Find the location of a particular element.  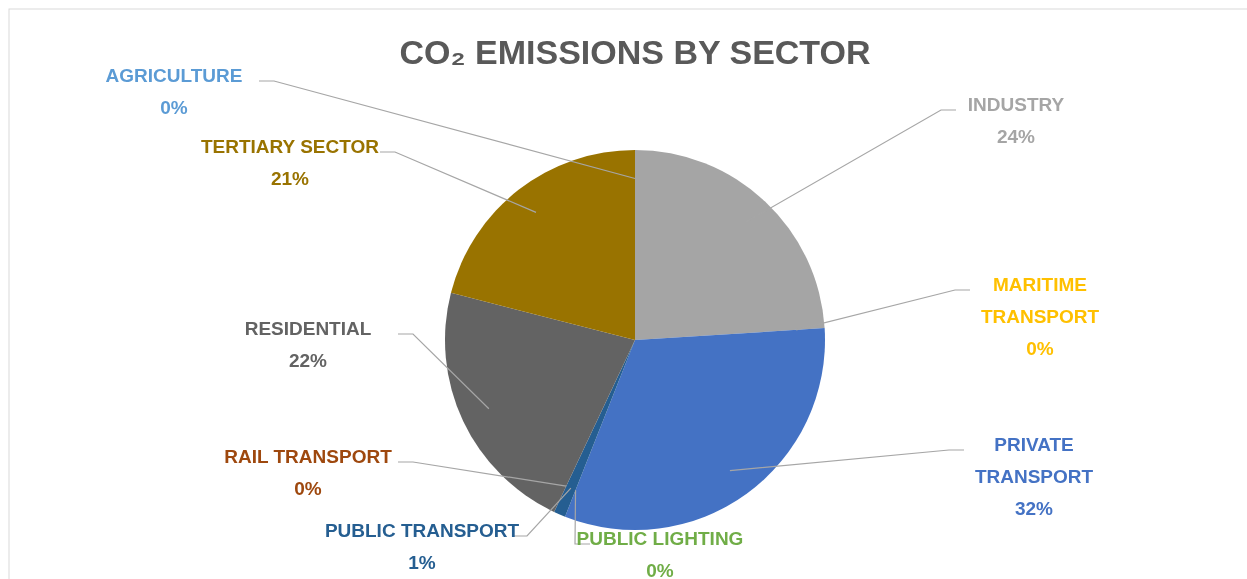

category-label: MARITIME TRANSPORT is located at coordinates (1040, 300).